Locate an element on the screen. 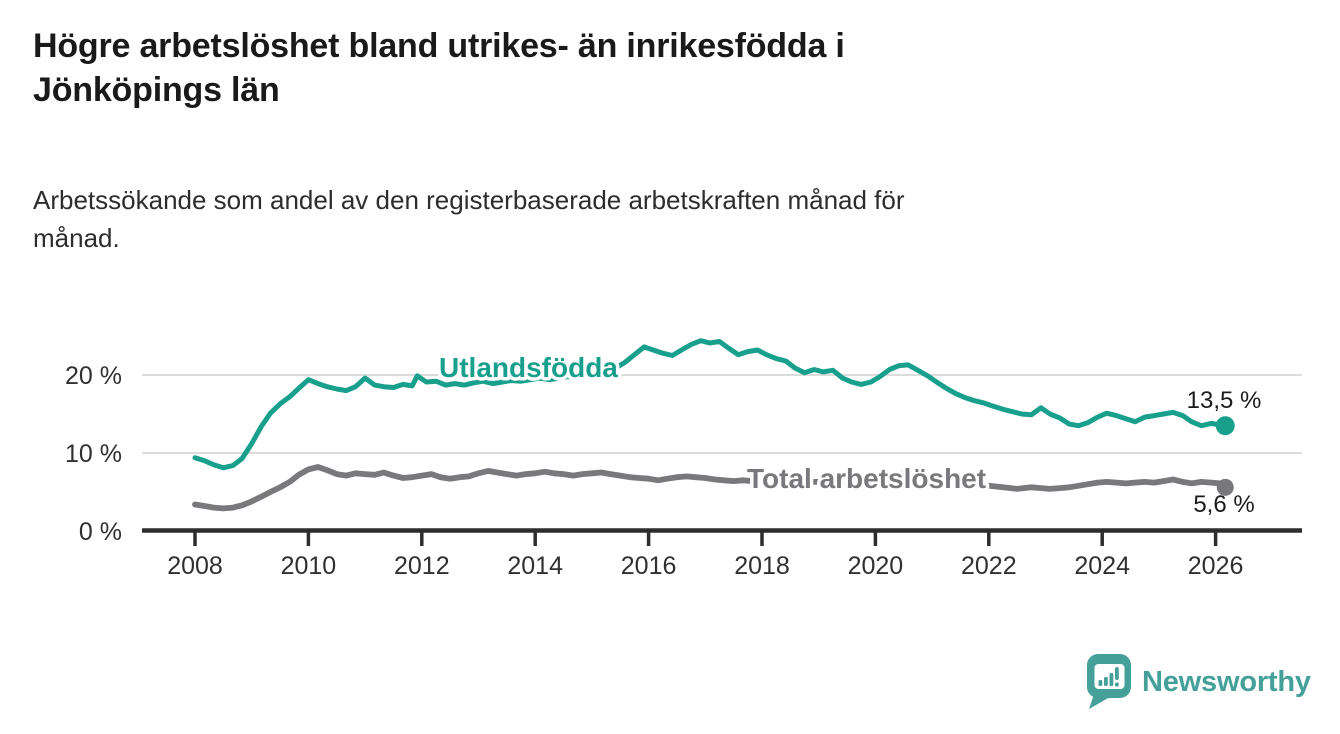 This screenshot has height=734, width=1340. series-line-utlandsfodda is located at coordinates (710, 404).